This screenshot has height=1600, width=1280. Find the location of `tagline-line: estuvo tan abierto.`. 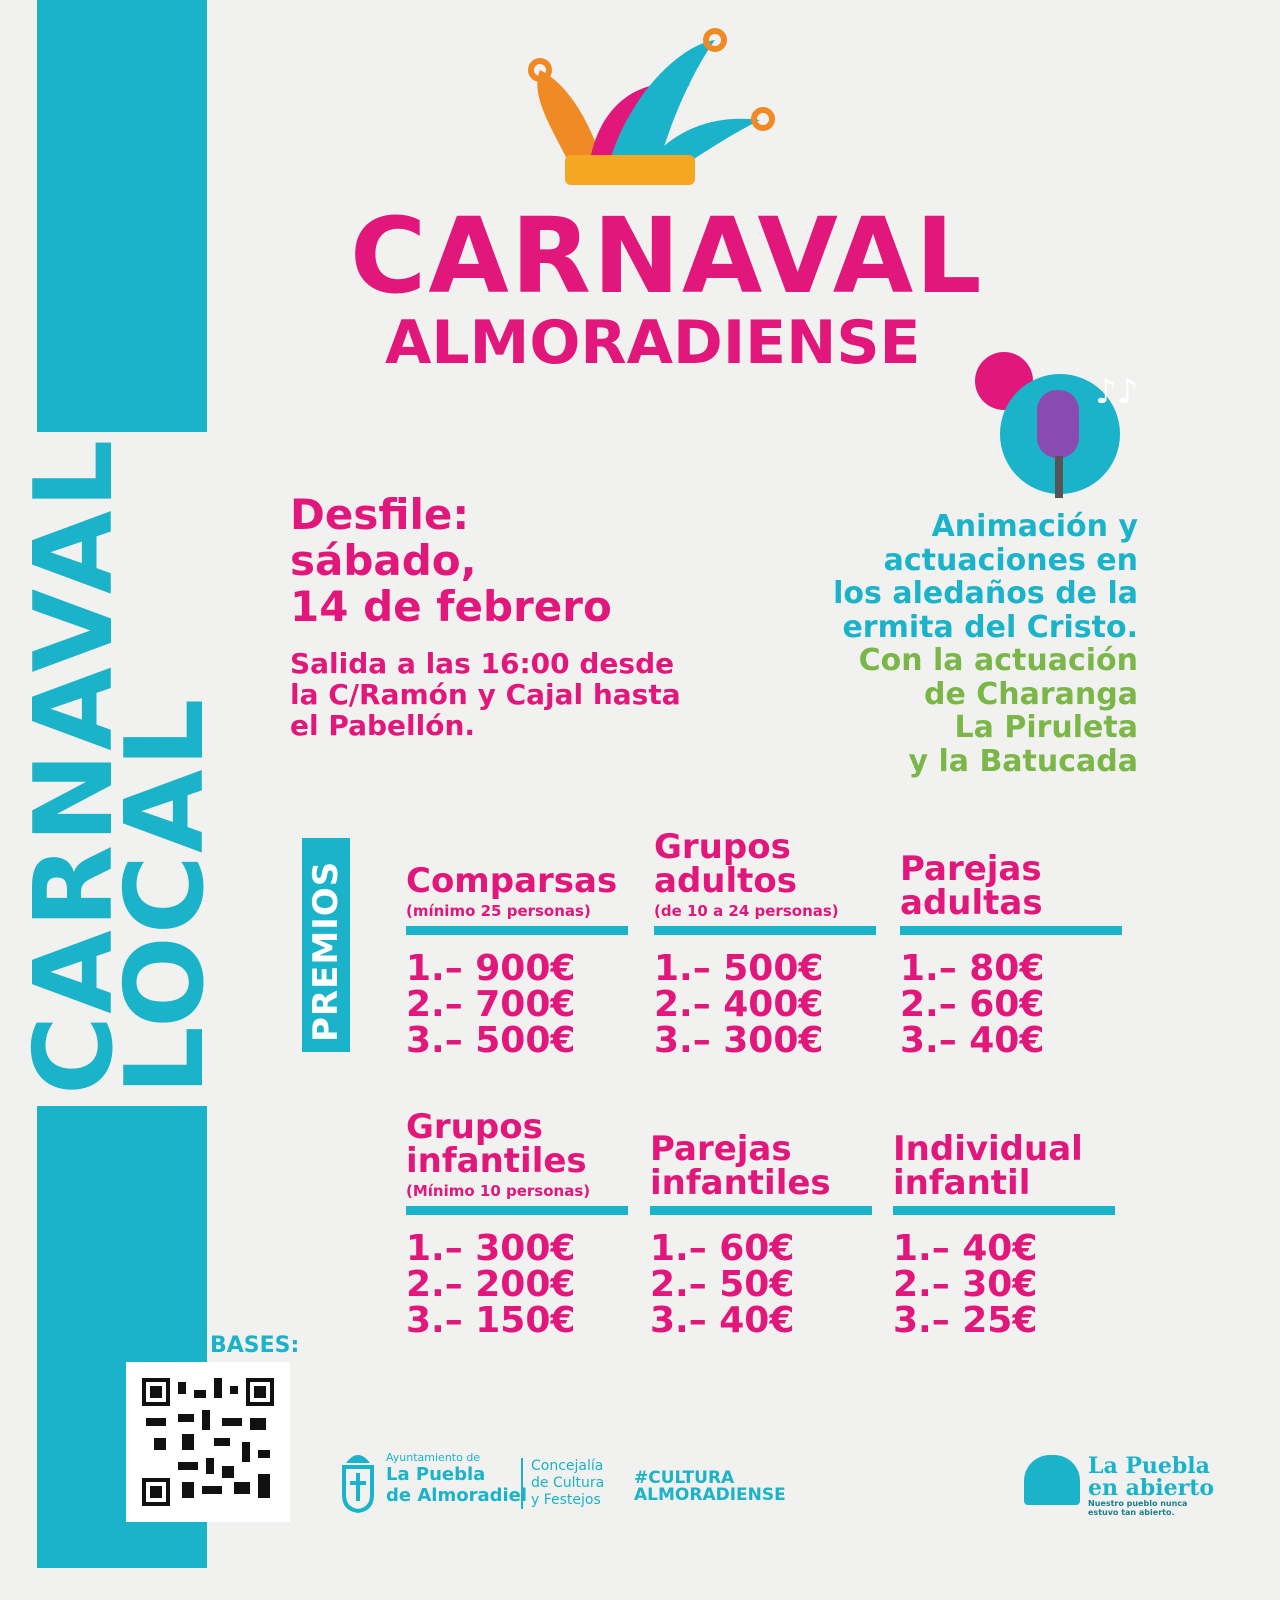

tagline-line: estuvo tan abierto. is located at coordinates (1131, 1512).